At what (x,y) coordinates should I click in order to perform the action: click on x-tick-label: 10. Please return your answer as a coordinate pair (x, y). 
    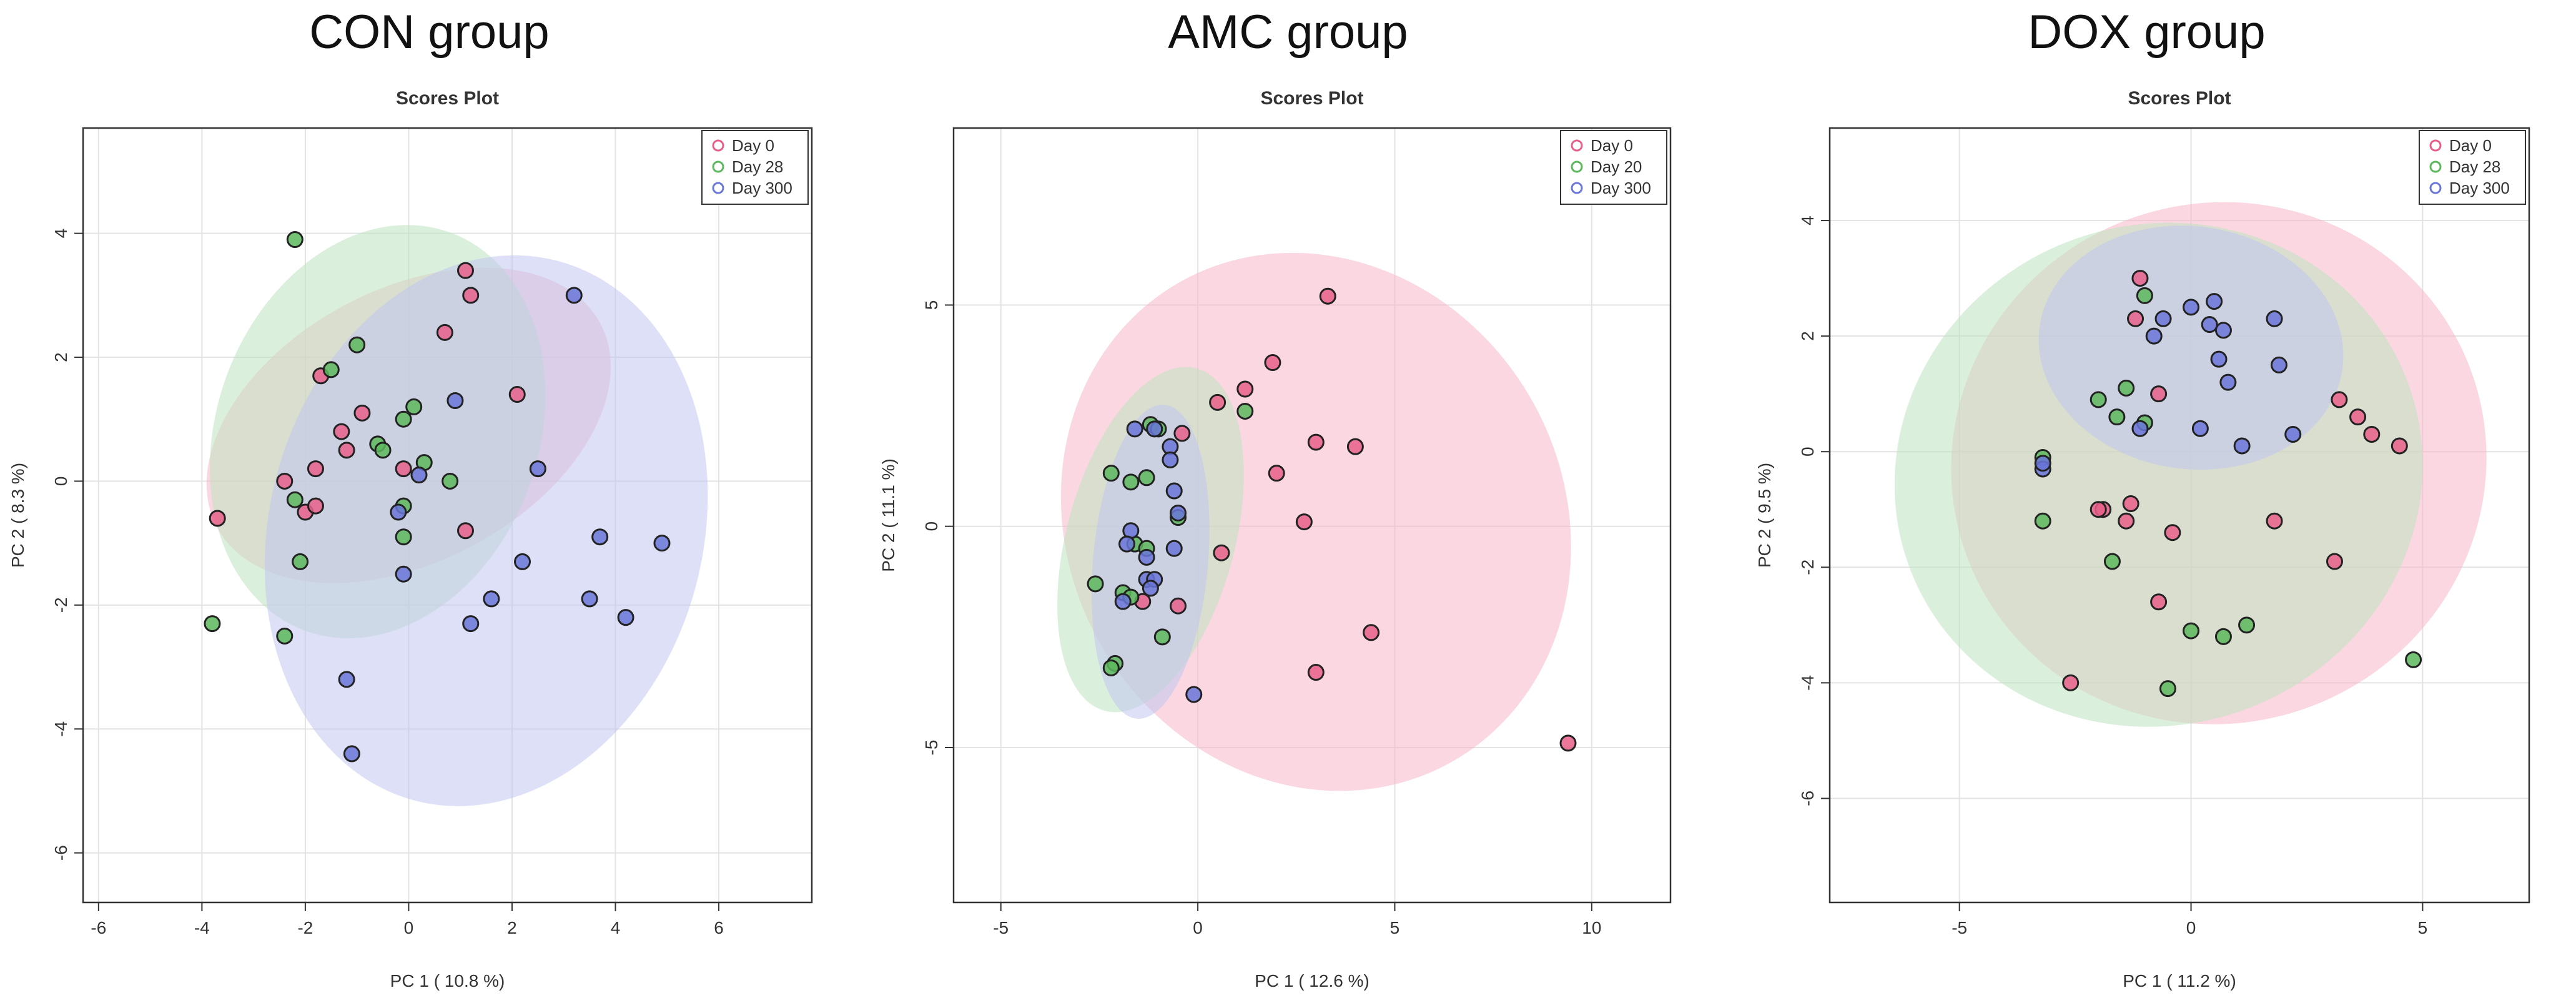
    Looking at the image, I should click on (1591, 927).